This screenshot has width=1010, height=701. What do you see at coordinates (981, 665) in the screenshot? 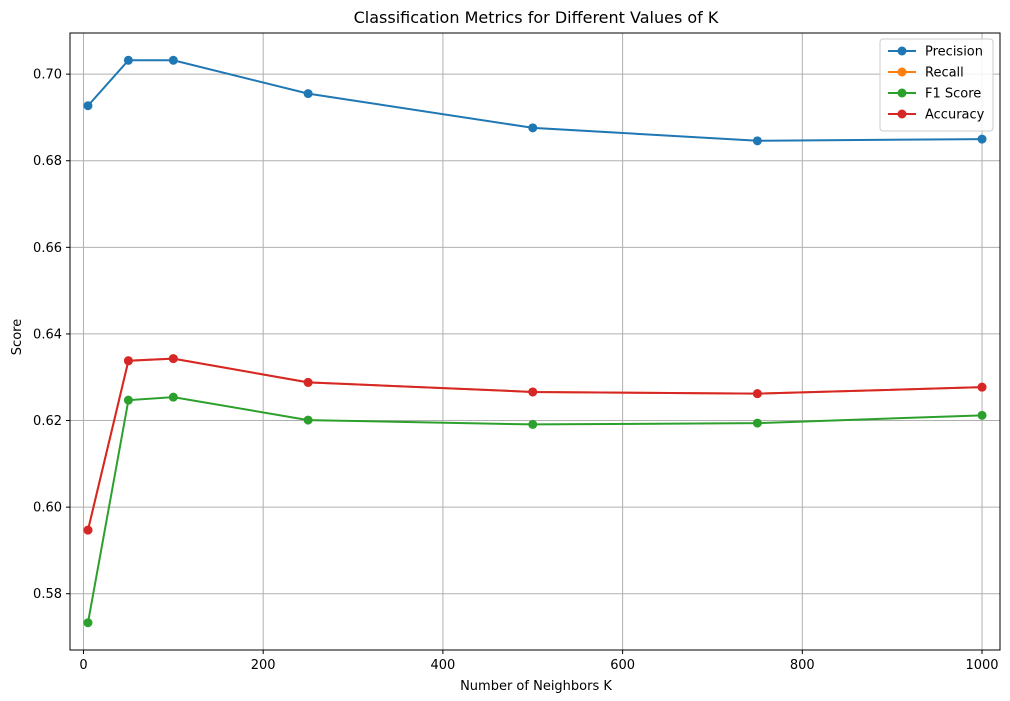
I see `x-tick-label: 1000` at bounding box center [981, 665].